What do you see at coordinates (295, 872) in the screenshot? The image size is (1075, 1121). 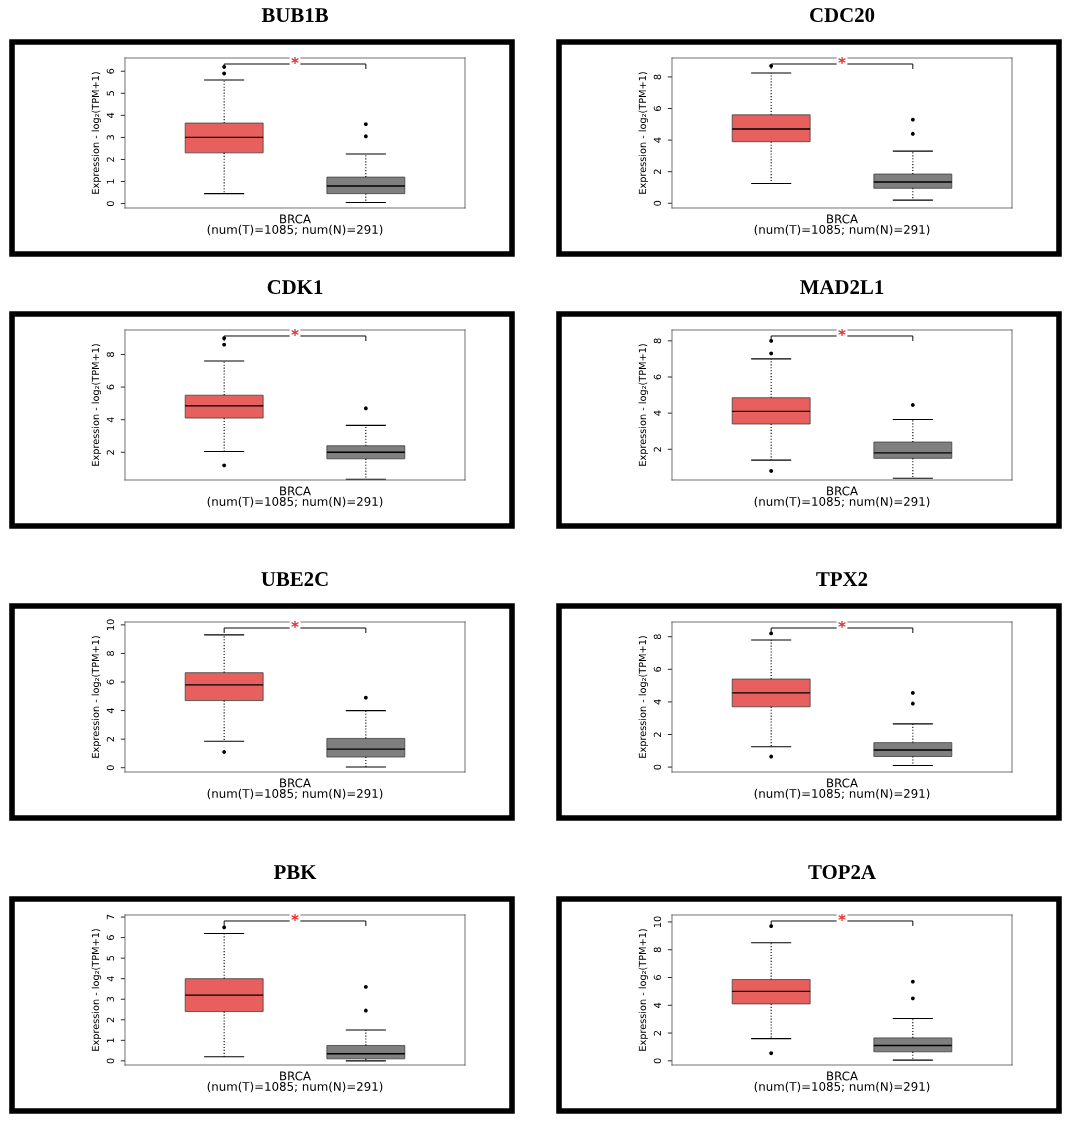 I see `chart-title: PBK` at bounding box center [295, 872].